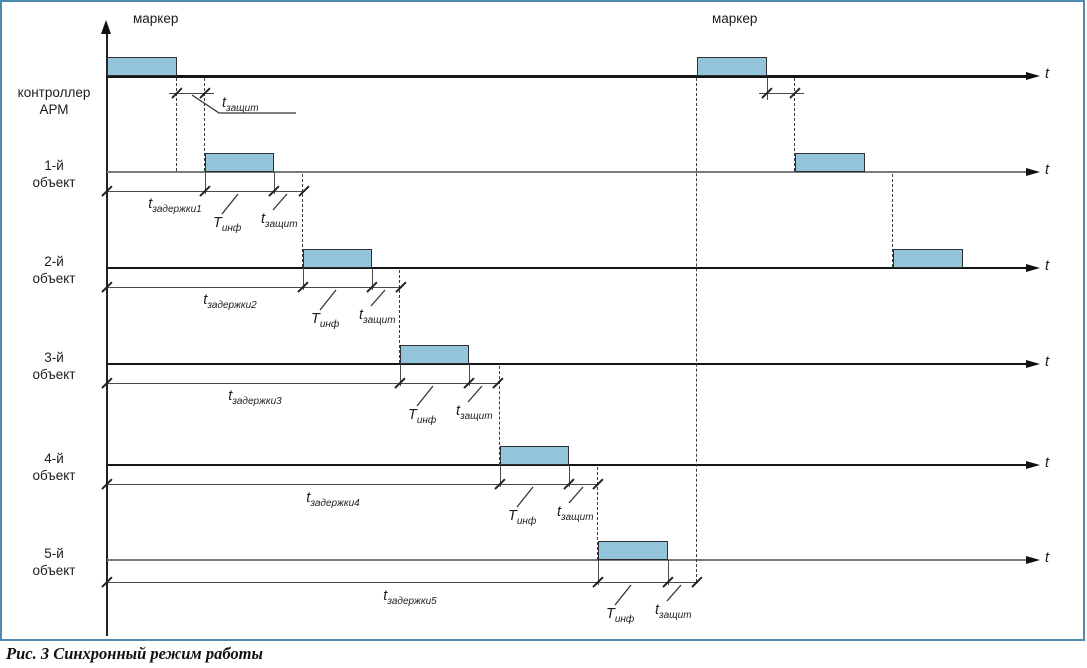  What do you see at coordinates (239, 162) in the screenshot?
I see `pulse-object-1a` at bounding box center [239, 162].